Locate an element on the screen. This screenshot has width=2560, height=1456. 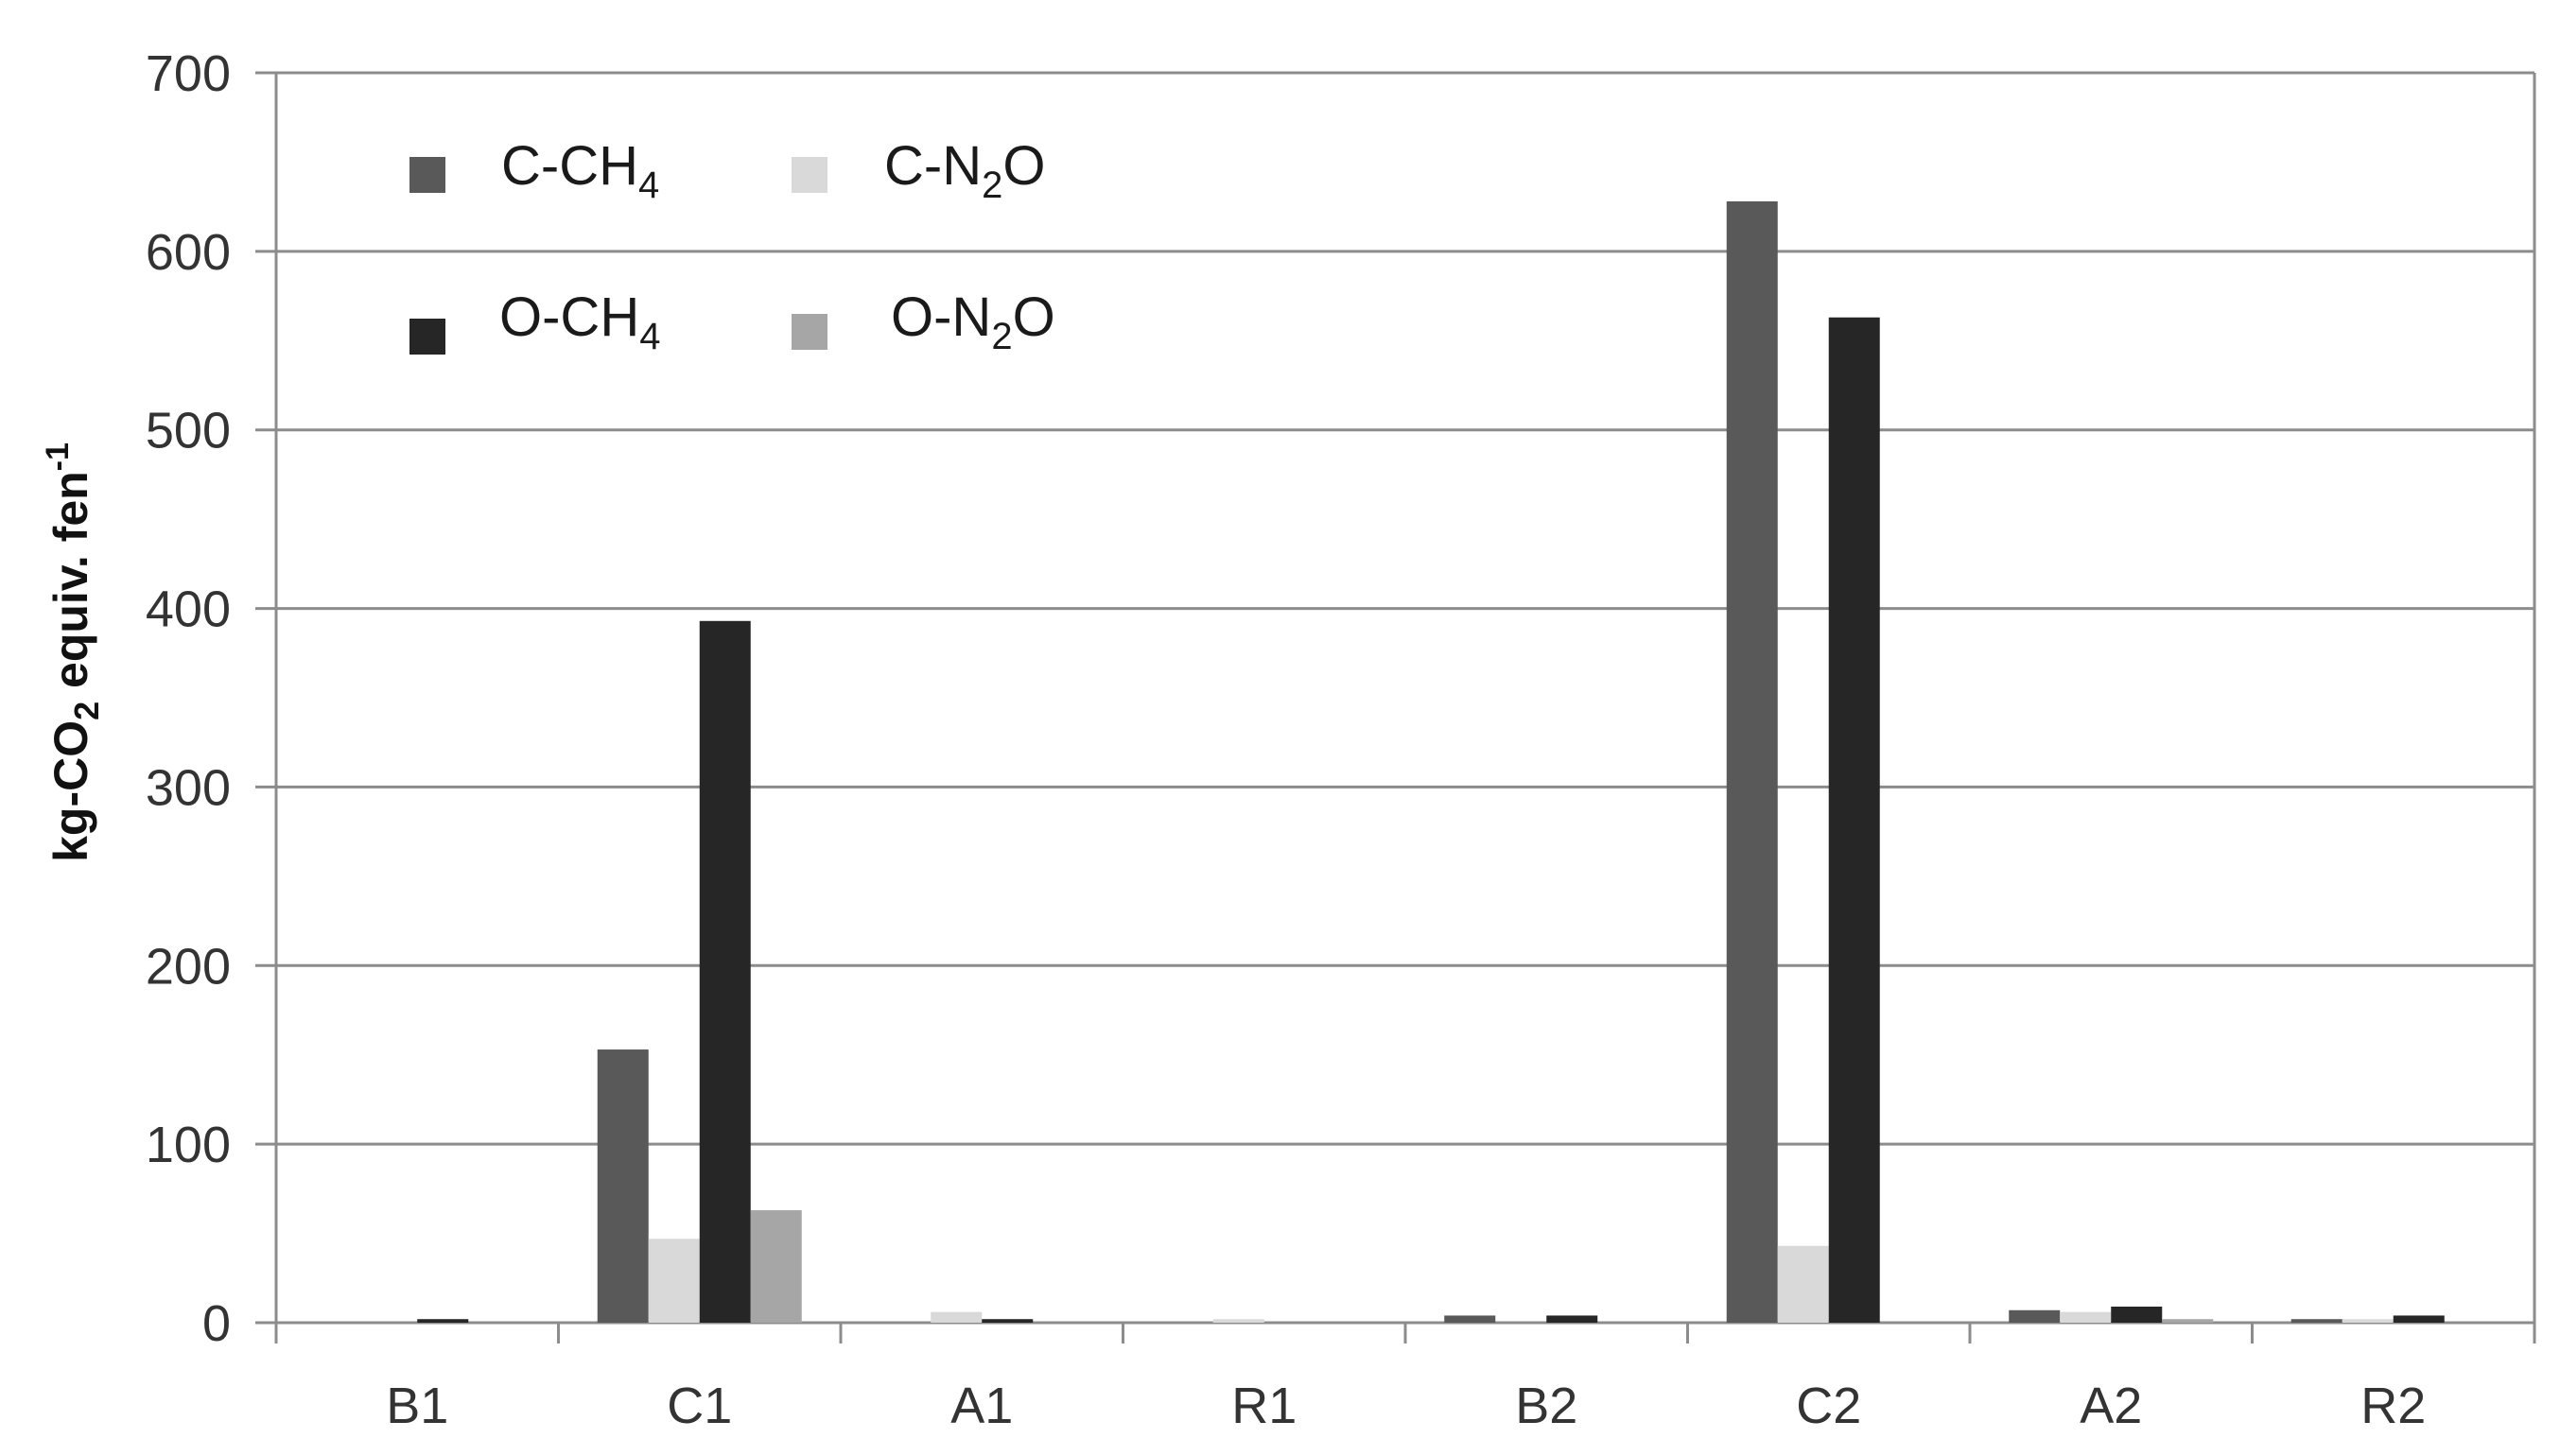
x-tick-label: C2 is located at coordinates (1828, 1406).